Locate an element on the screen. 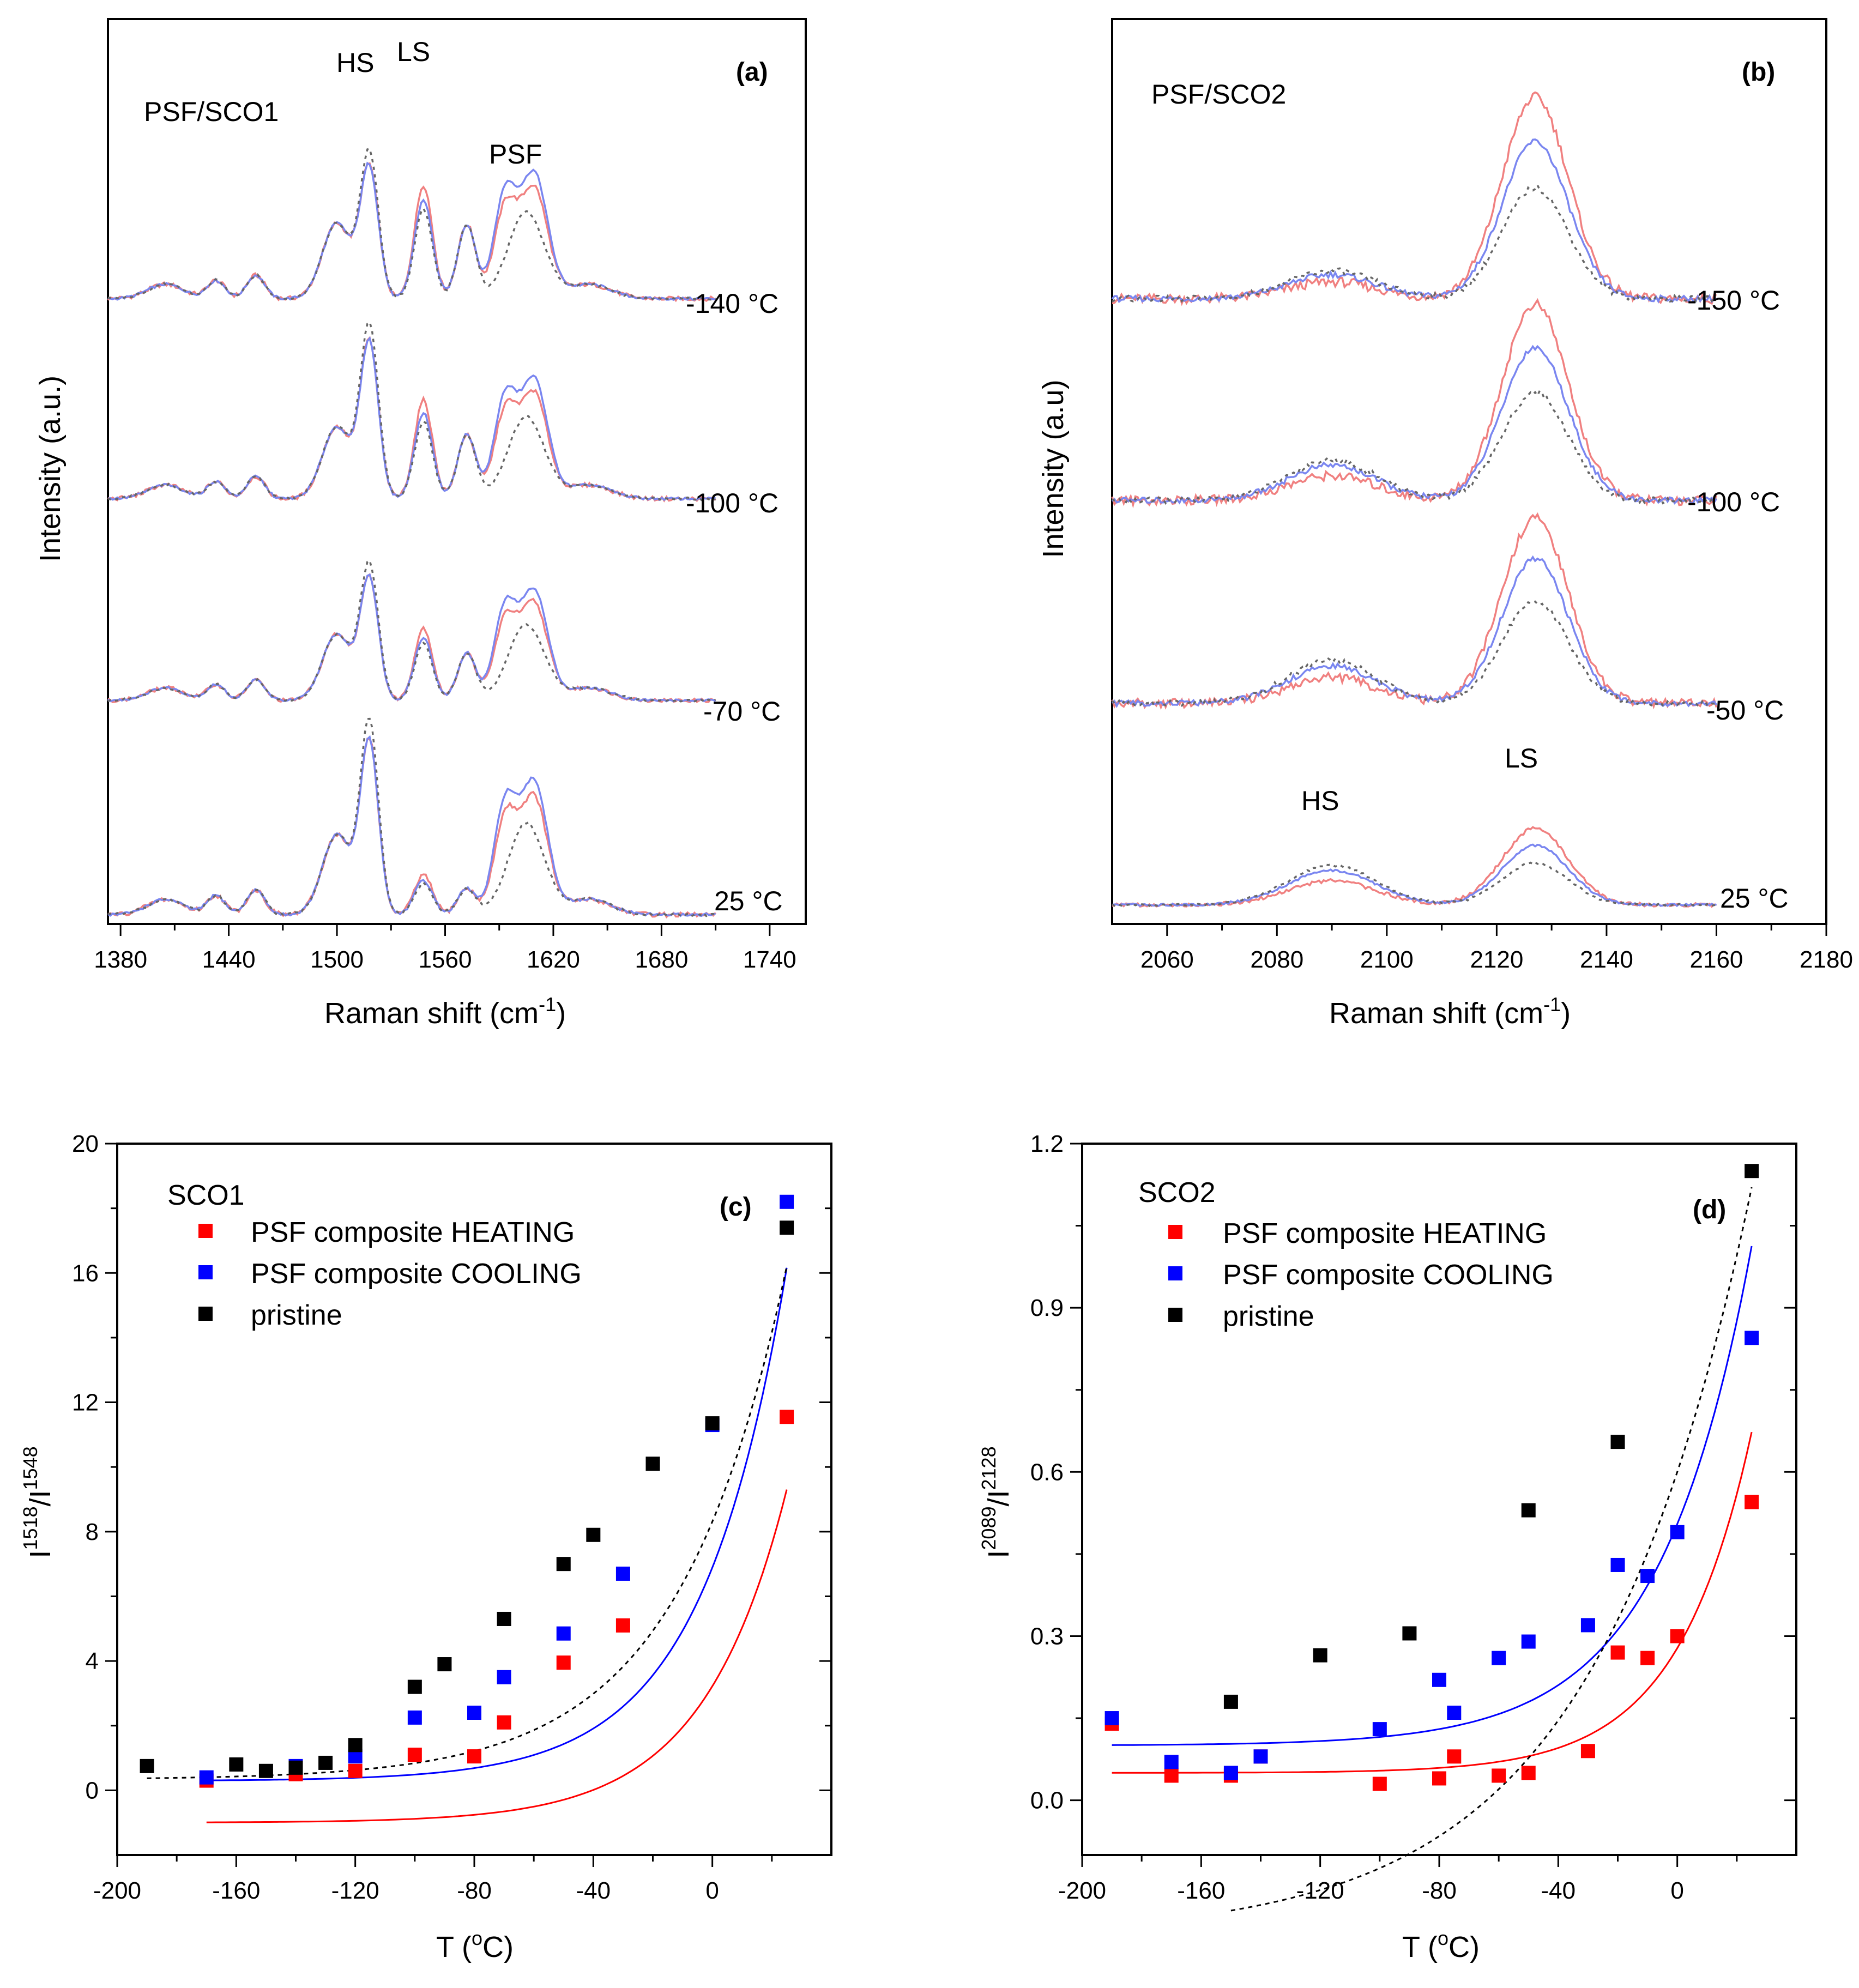 Image resolution: width=1859 pixels, height=1988 pixels. x-tick-label: -80 is located at coordinates (474, 1891).